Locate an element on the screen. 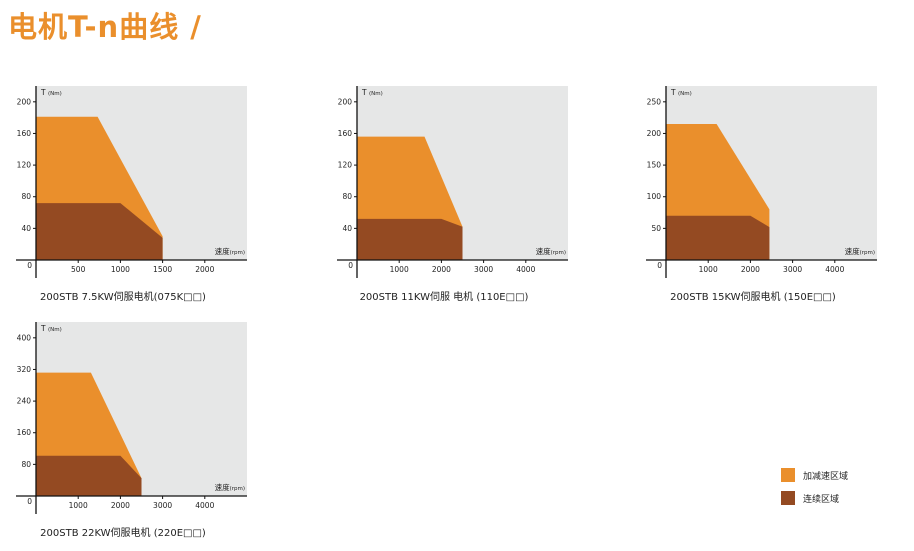  legend-swatch-continuous is located at coordinates (788, 498).